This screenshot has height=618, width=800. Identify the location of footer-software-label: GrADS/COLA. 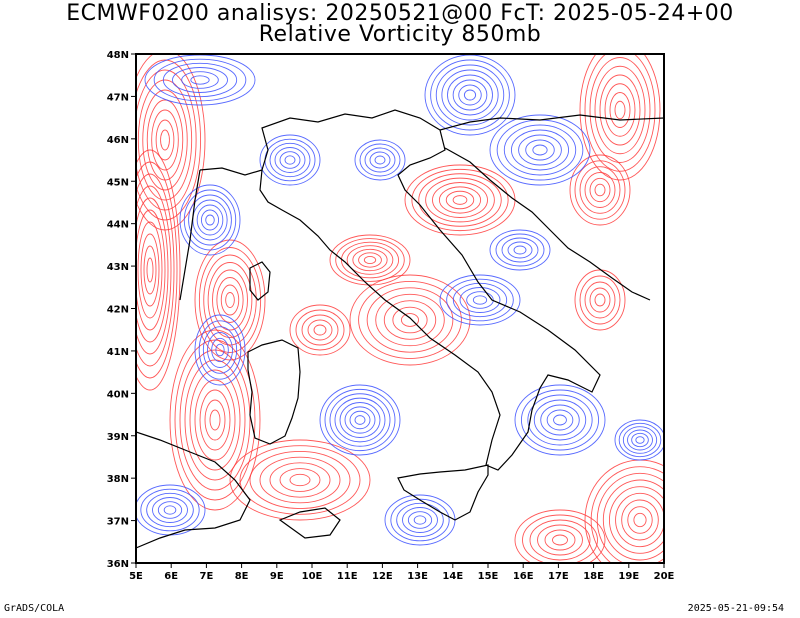
(34, 608).